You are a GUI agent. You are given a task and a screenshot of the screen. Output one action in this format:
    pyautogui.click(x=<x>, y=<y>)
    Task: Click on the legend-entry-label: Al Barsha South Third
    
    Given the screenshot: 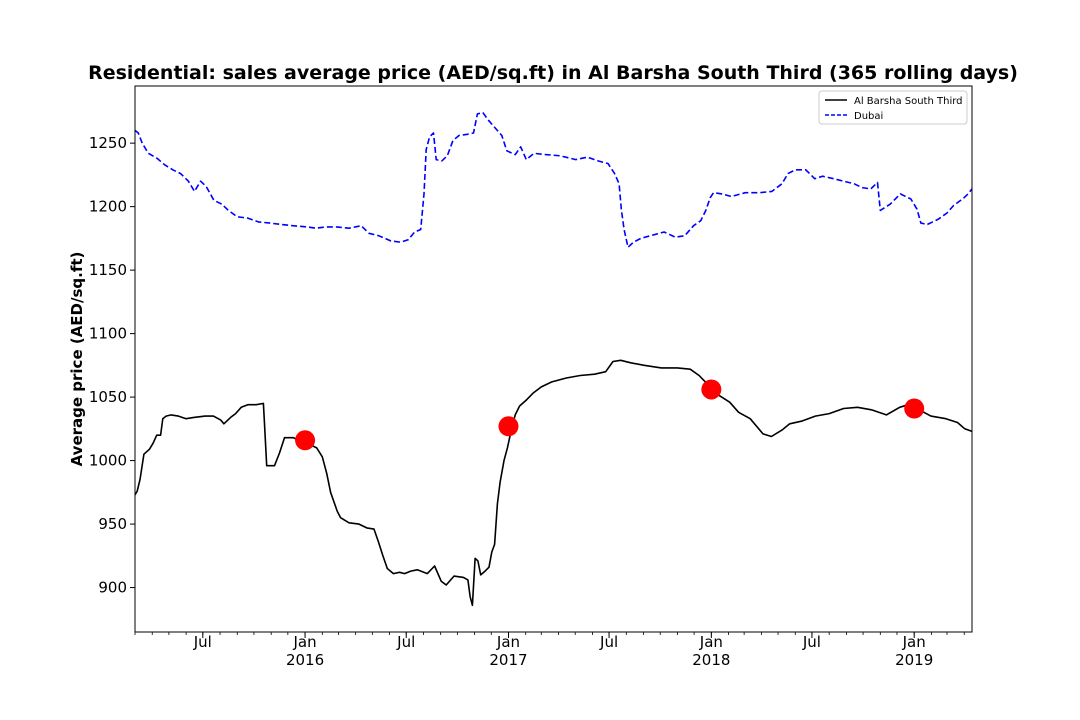 What is the action you would take?
    pyautogui.click(x=908, y=101)
    